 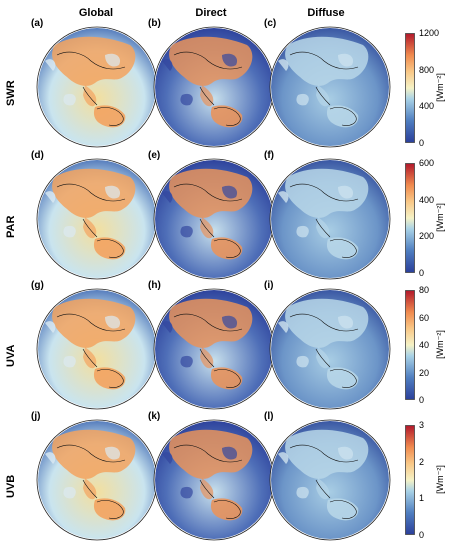 What do you see at coordinates (269, 155) in the screenshot?
I see `panel-letter: (f)` at bounding box center [269, 155].